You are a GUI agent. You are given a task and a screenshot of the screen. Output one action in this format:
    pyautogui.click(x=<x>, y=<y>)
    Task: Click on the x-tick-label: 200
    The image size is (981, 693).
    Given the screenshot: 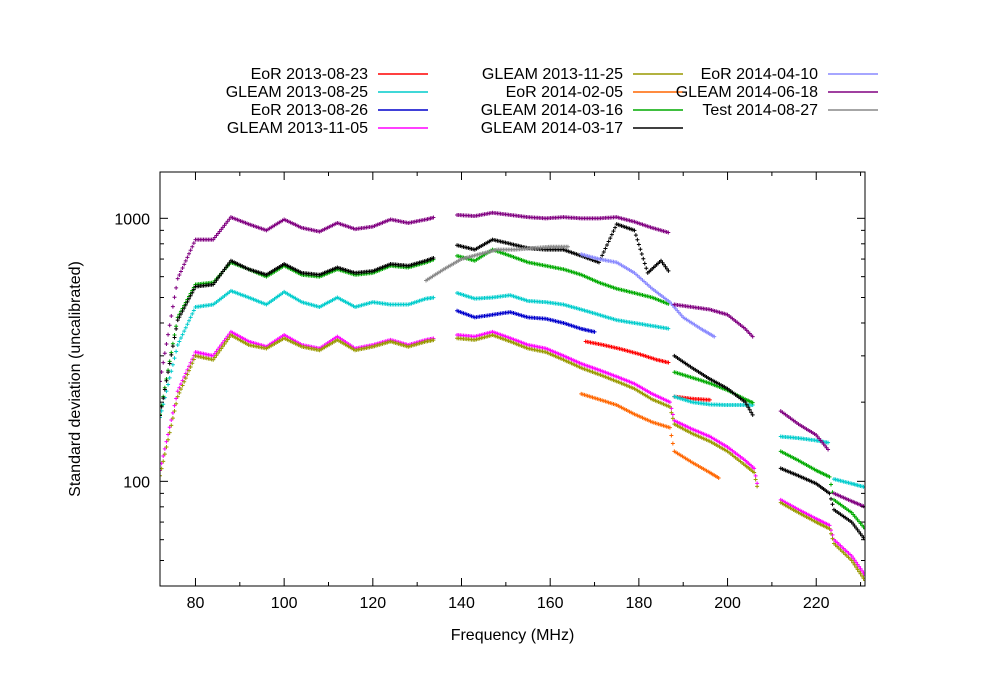 What is the action you would take?
    pyautogui.click(x=727, y=603)
    